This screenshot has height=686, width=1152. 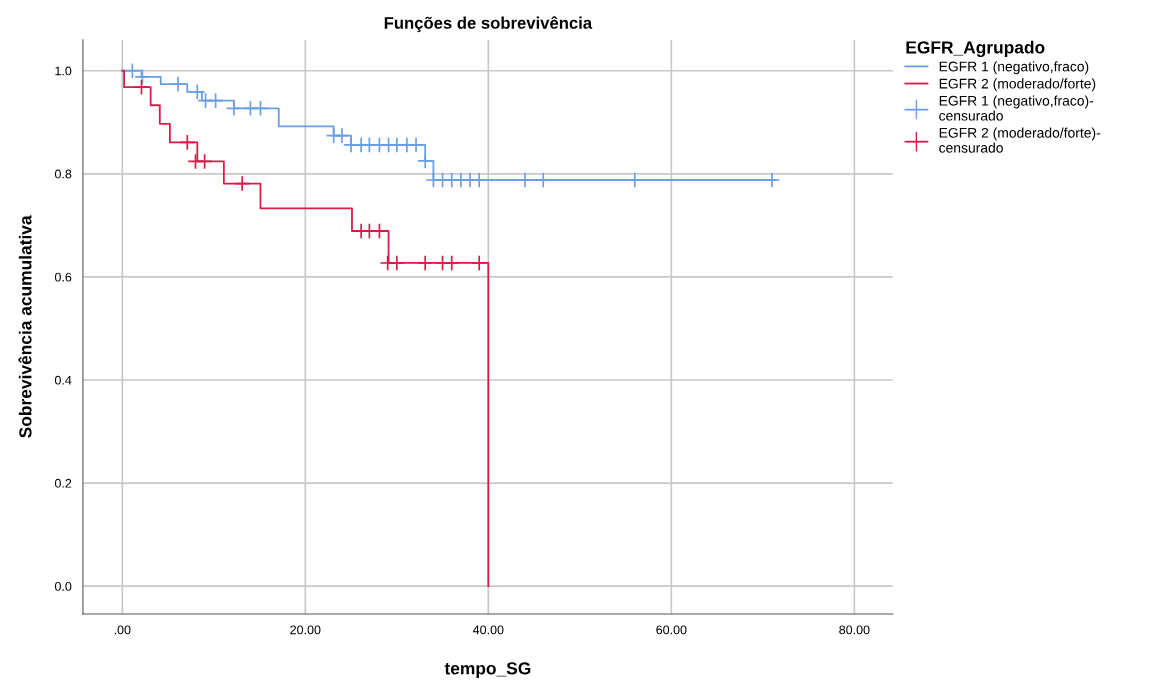 I want to click on legend-label: EGFR 1 (negativo,fraco)-censurado, so click(x=1016, y=108).